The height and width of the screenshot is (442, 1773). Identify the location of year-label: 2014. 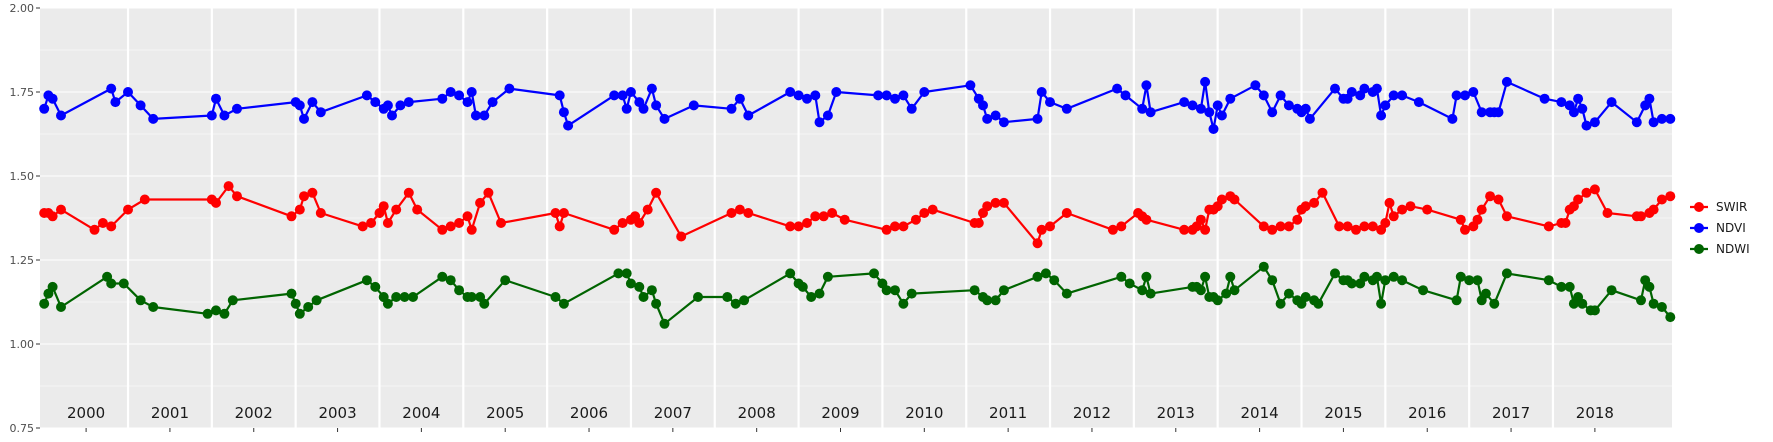
(1260, 413).